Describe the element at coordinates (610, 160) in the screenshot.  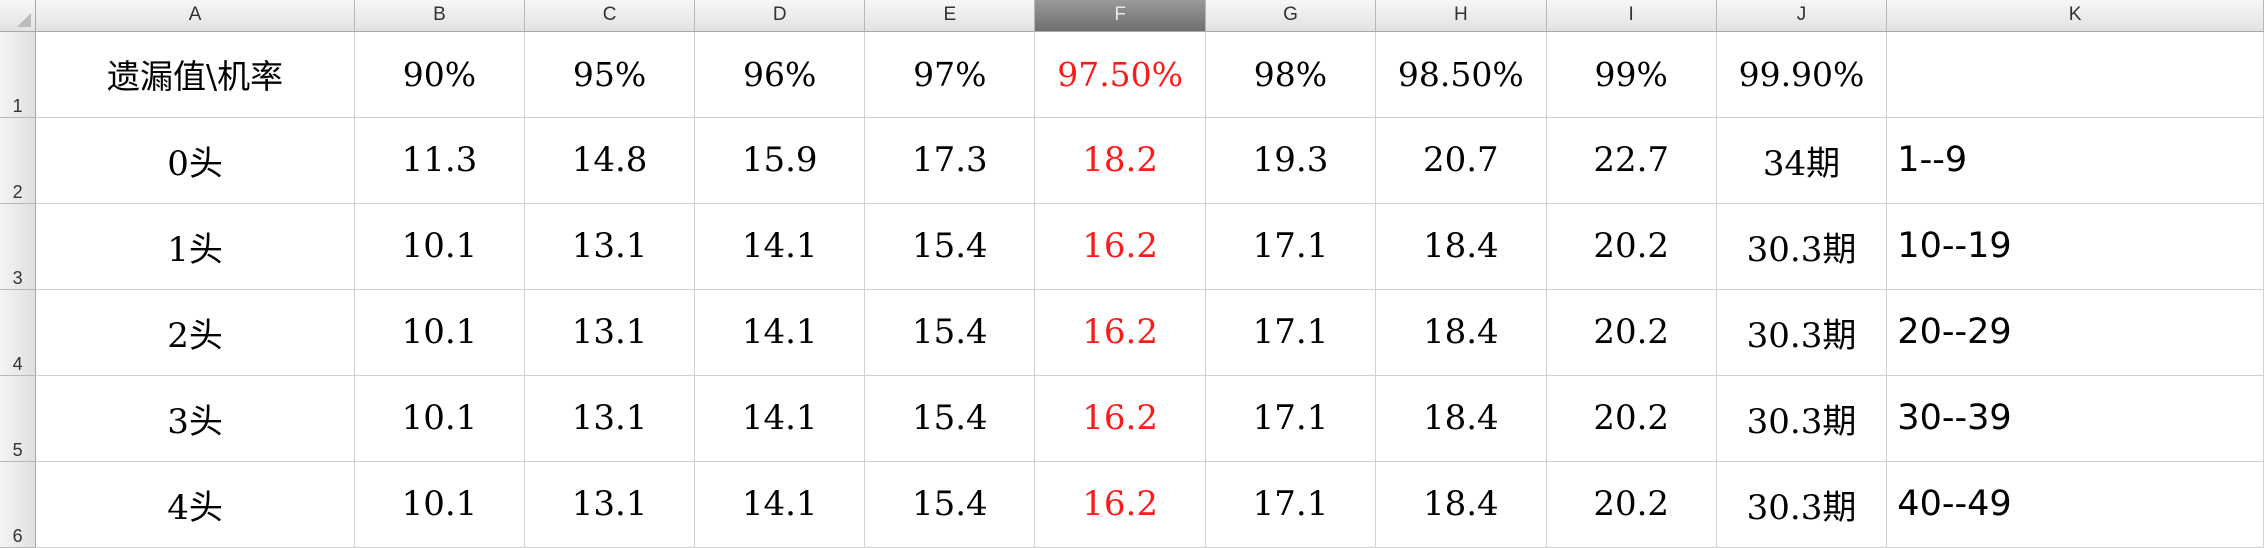
I see `cell-c2: 14.8` at that location.